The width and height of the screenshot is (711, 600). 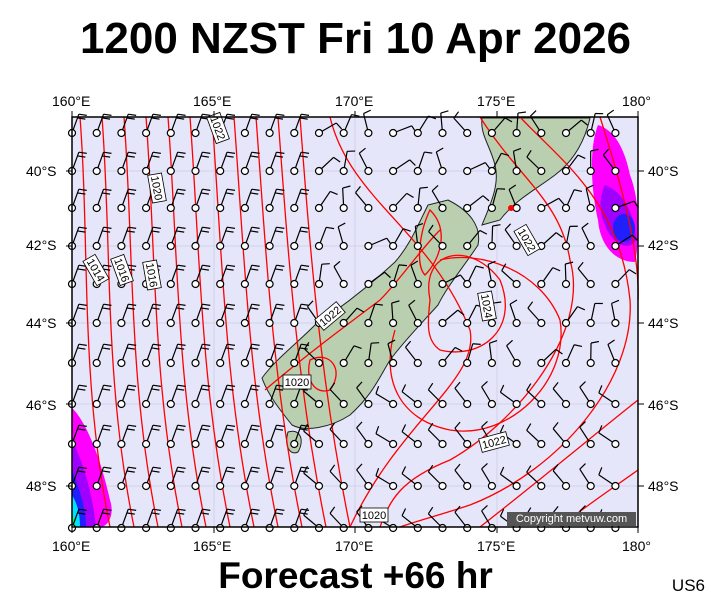 I want to click on lat-label-right-44: 44°S, so click(x=663, y=323).